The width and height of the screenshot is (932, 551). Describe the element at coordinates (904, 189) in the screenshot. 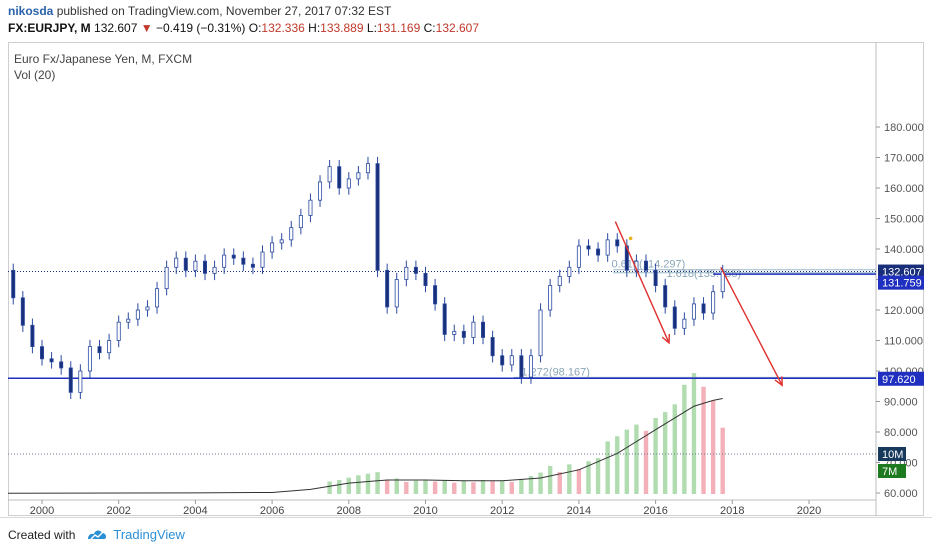

I see `price-tick-label: 160.000` at that location.